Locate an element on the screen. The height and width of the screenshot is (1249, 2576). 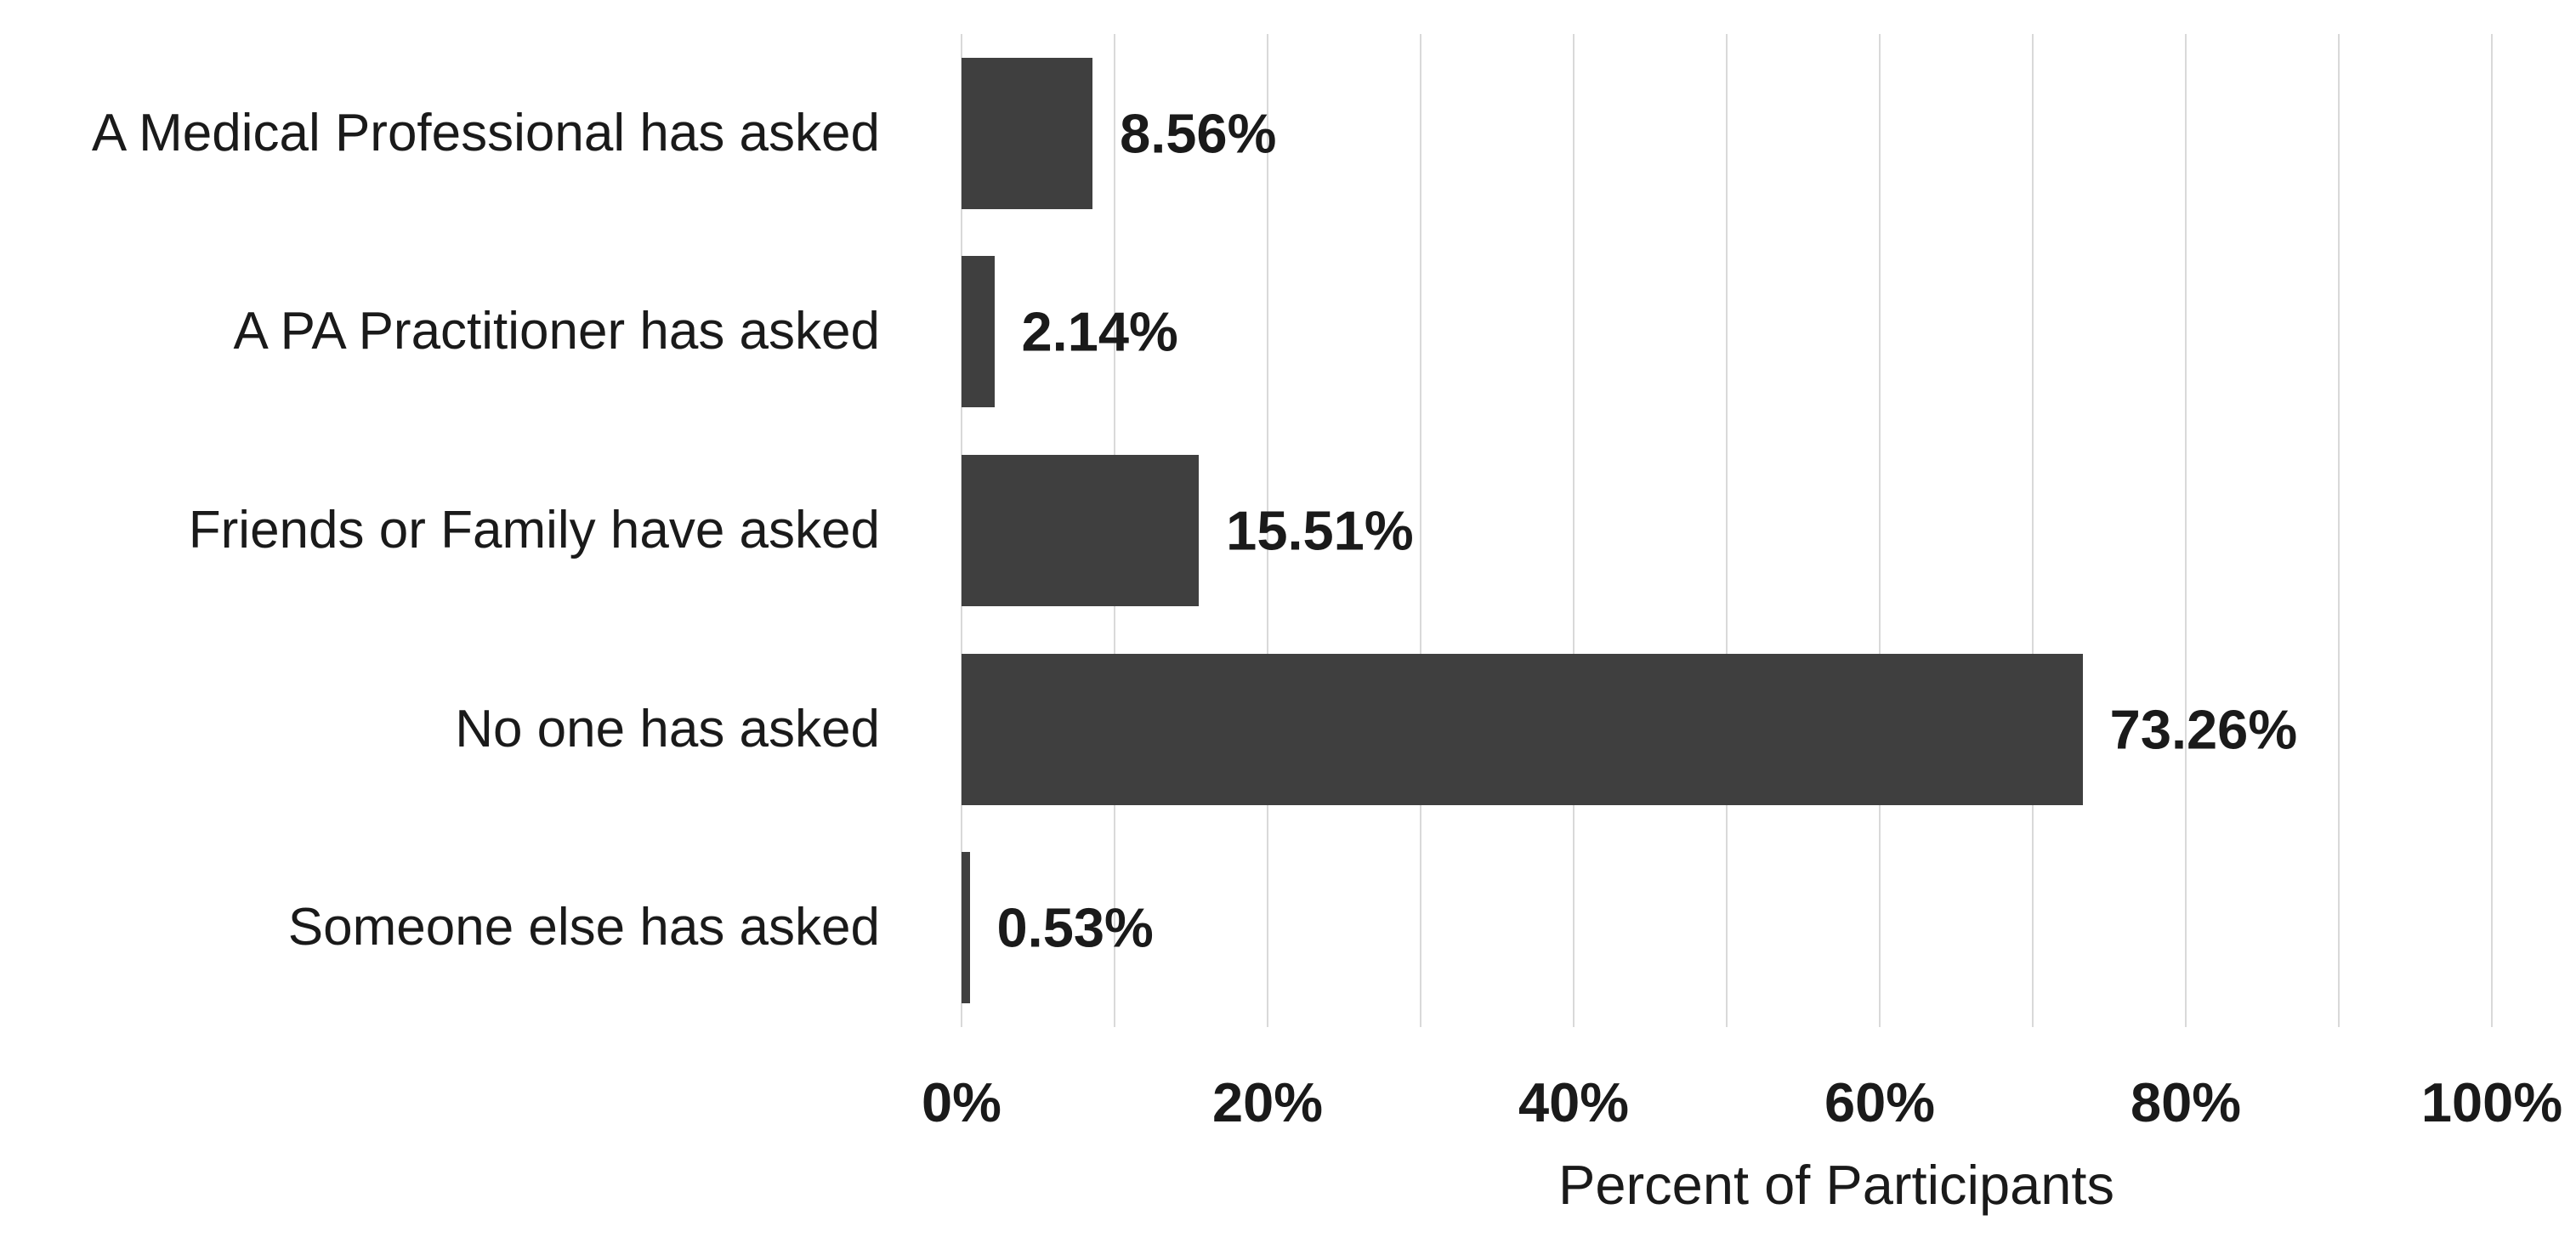
bar-value-label: 73.26% is located at coordinates (2204, 729).